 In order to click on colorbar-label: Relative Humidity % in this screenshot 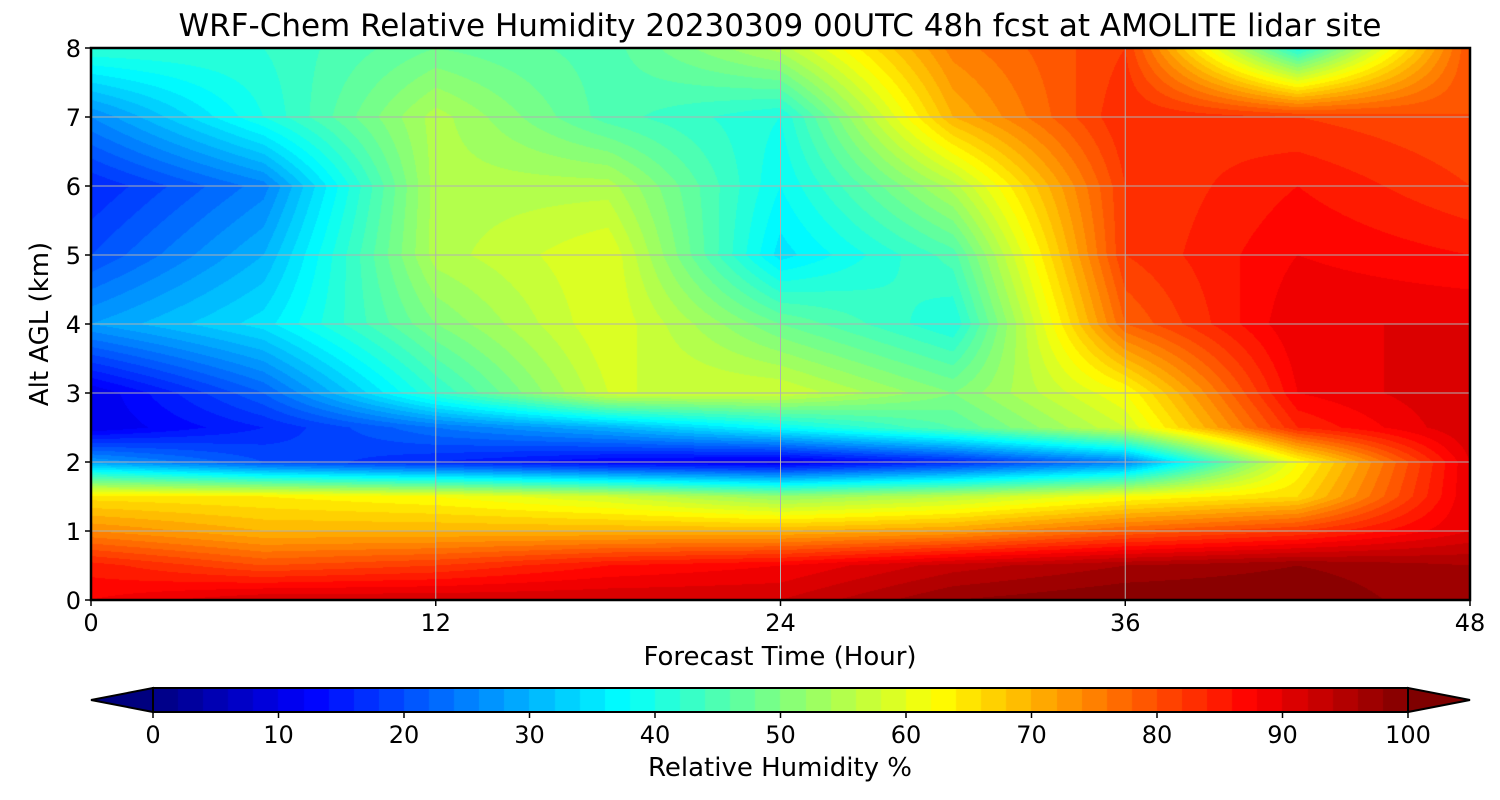, I will do `click(780, 768)`.